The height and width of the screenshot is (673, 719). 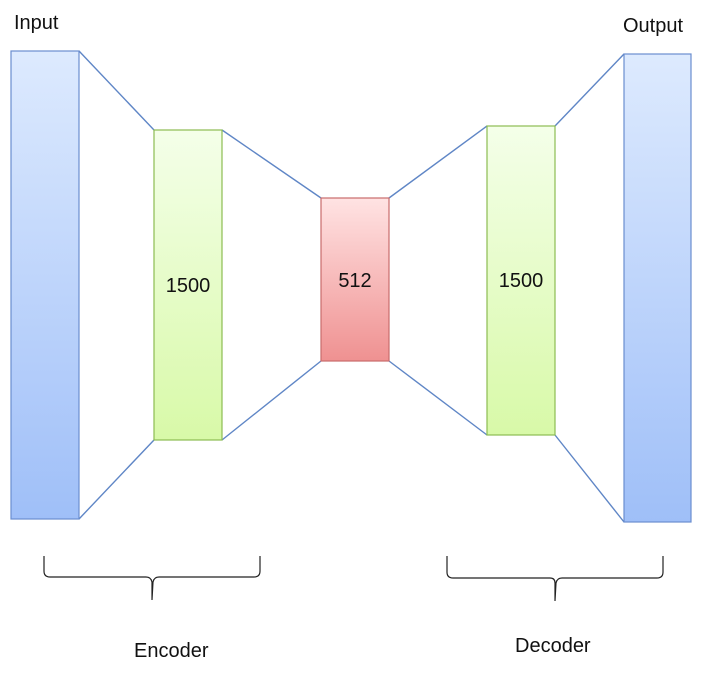 I want to click on encoder-brace, so click(x=152, y=578).